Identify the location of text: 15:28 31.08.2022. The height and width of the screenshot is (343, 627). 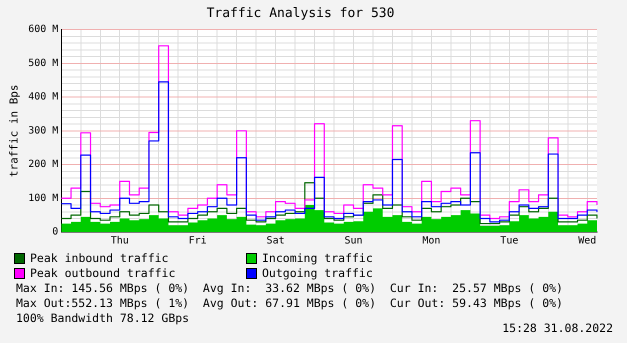
(557, 328).